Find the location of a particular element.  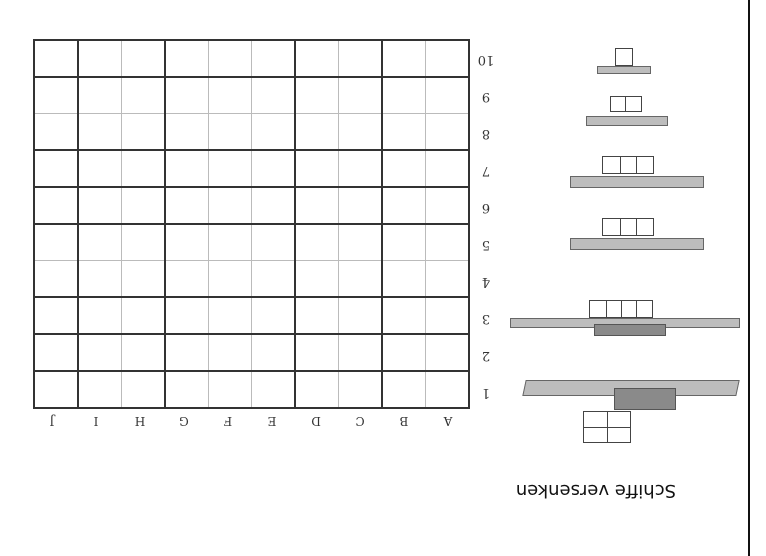

grid-cell-D2 is located at coordinates (317, 352).